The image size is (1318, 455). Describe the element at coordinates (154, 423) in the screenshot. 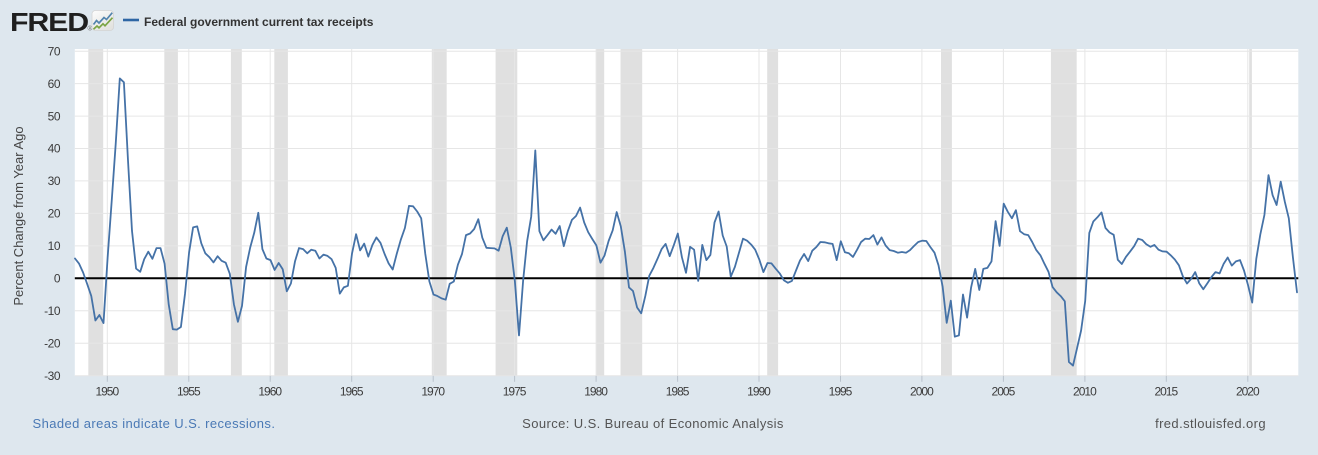

I see `svg-text:Shaded areas indicate U.S. rec: Shaded areas indicate U.S. recessions.` at that location.